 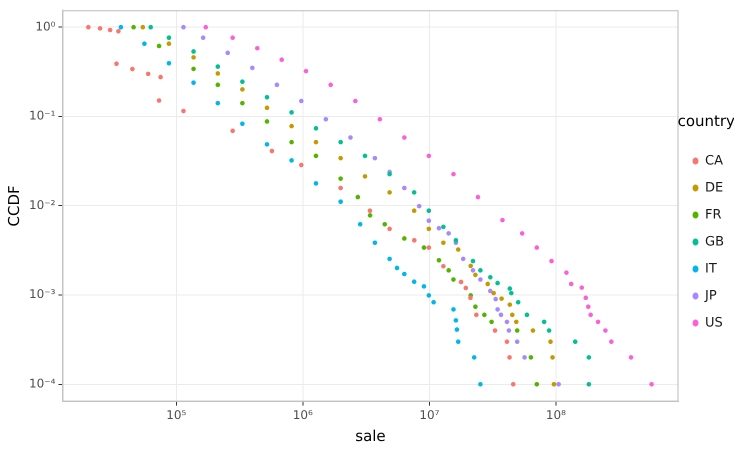 What do you see at coordinates (13, 205) in the screenshot?
I see `y-axis-title: CCDF` at bounding box center [13, 205].